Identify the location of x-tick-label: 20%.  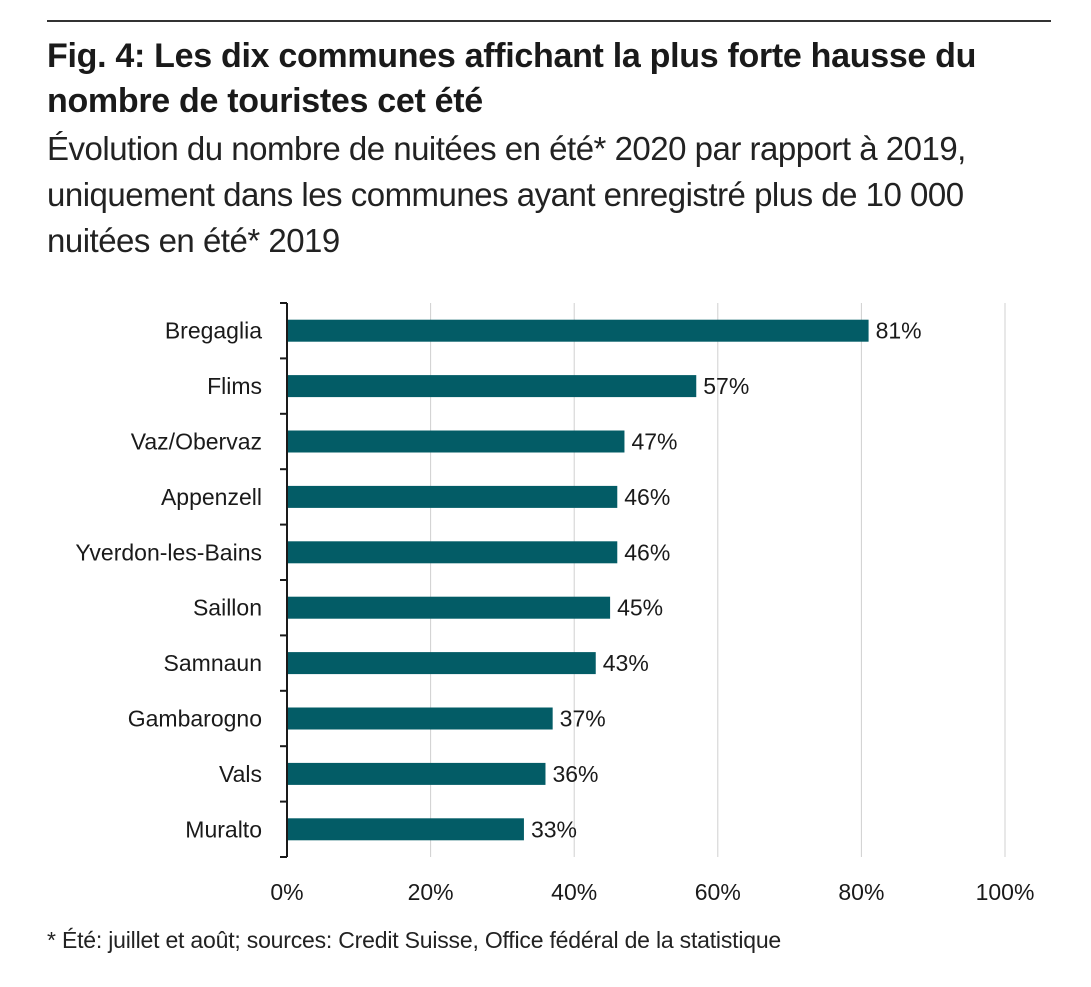
(431, 892).